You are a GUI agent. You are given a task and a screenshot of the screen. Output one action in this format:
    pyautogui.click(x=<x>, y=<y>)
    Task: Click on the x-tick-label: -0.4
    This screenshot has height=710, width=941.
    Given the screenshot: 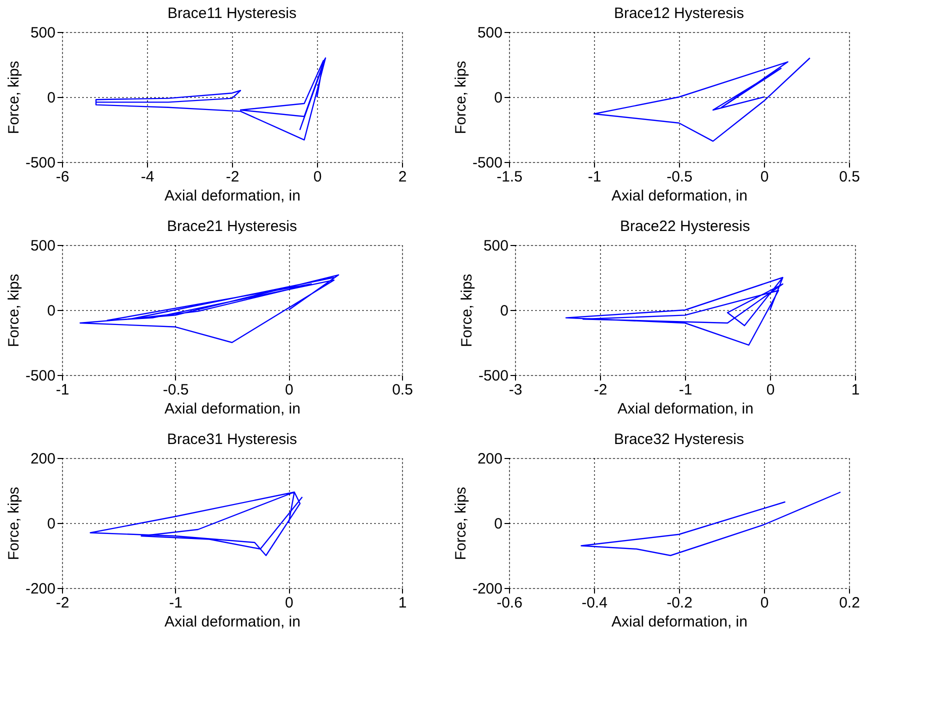 What is the action you would take?
    pyautogui.click(x=595, y=603)
    